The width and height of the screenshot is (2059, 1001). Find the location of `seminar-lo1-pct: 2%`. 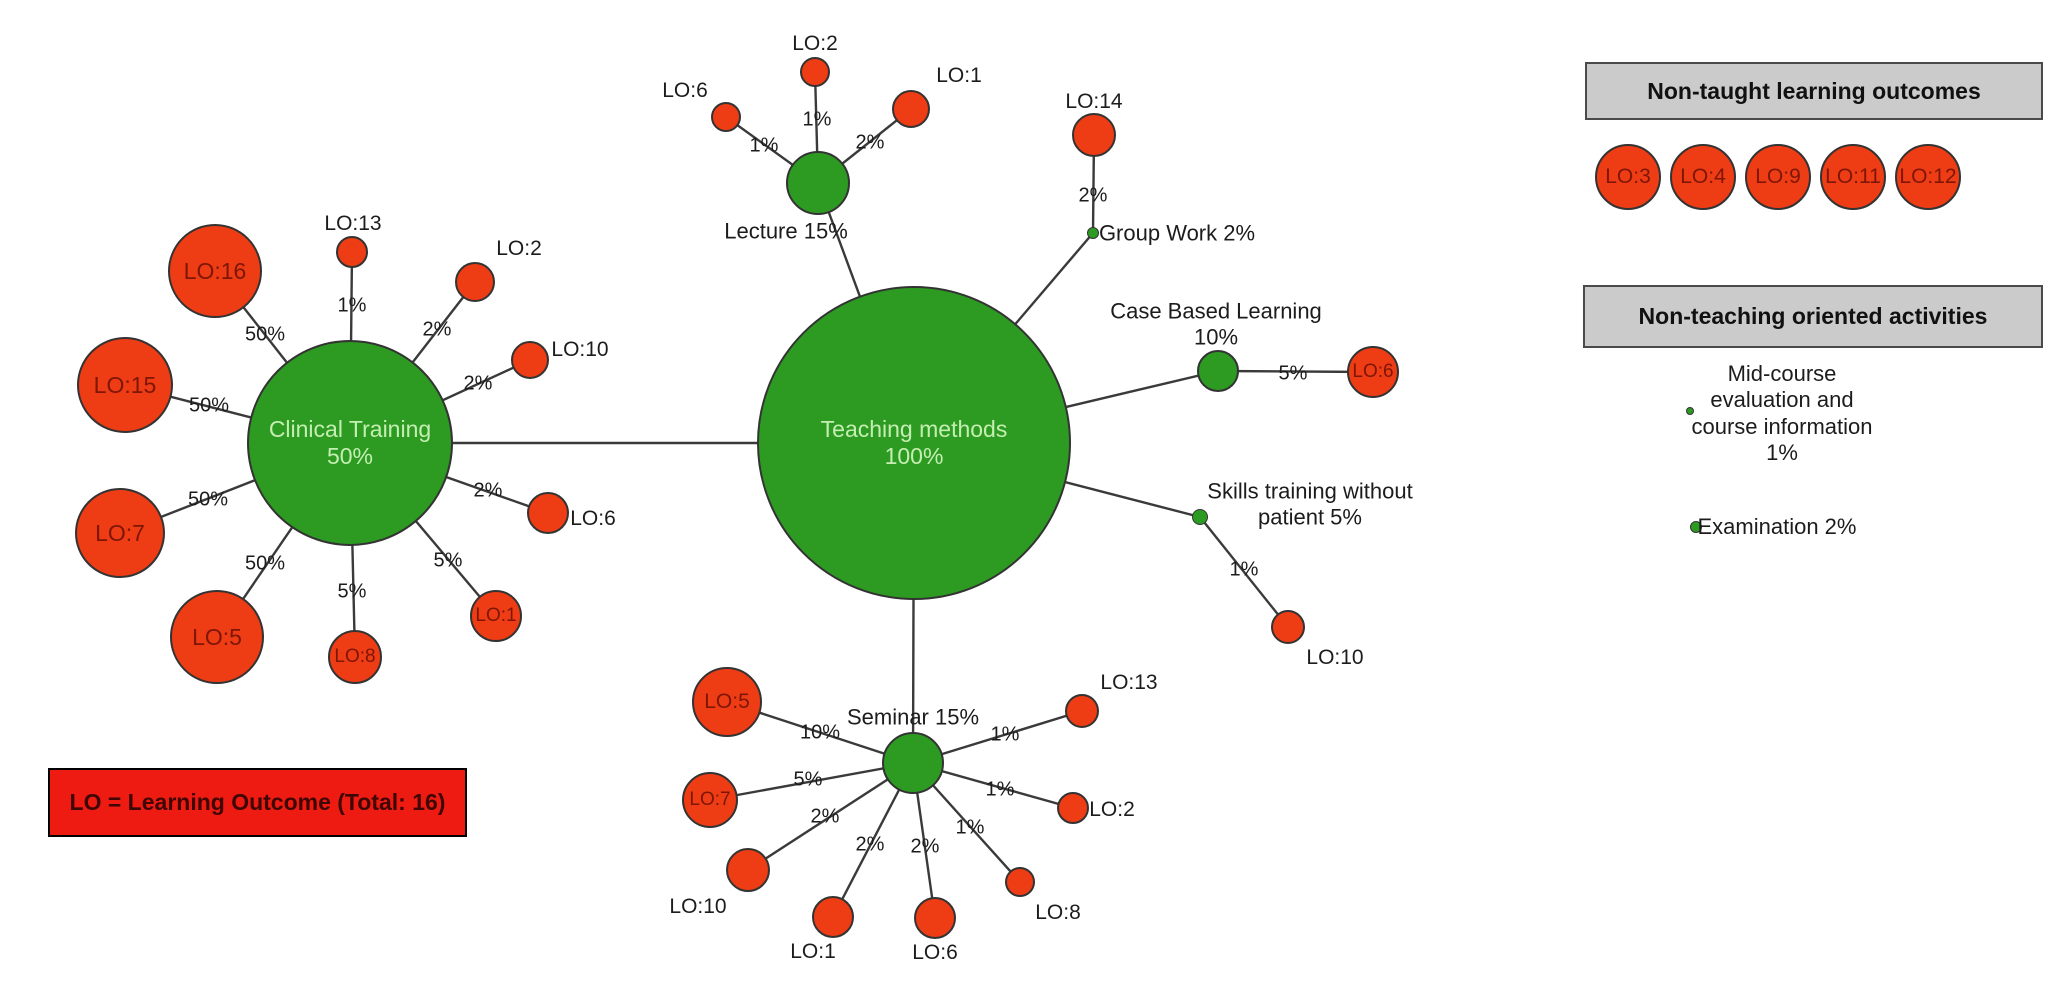

seminar-lo1-pct: 2% is located at coordinates (870, 844).